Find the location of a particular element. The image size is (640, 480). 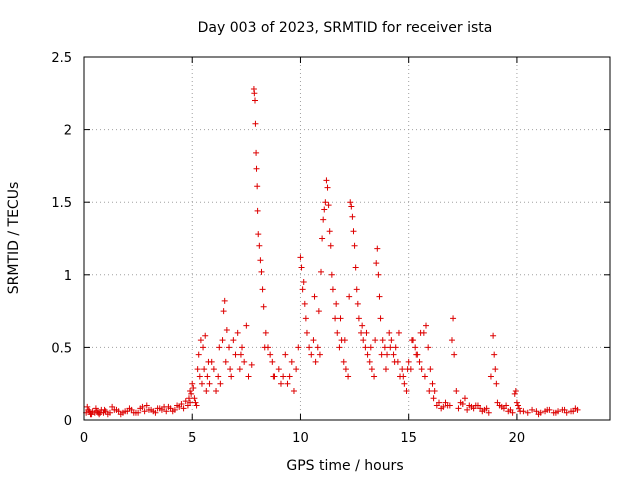

y-tick-label: 1 is located at coordinates (68, 276).